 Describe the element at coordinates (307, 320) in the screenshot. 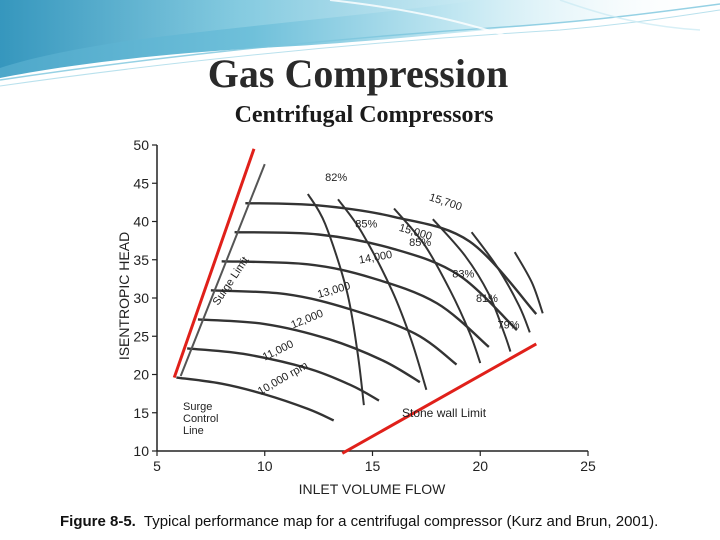

I see `curve-label: 12,000` at that location.